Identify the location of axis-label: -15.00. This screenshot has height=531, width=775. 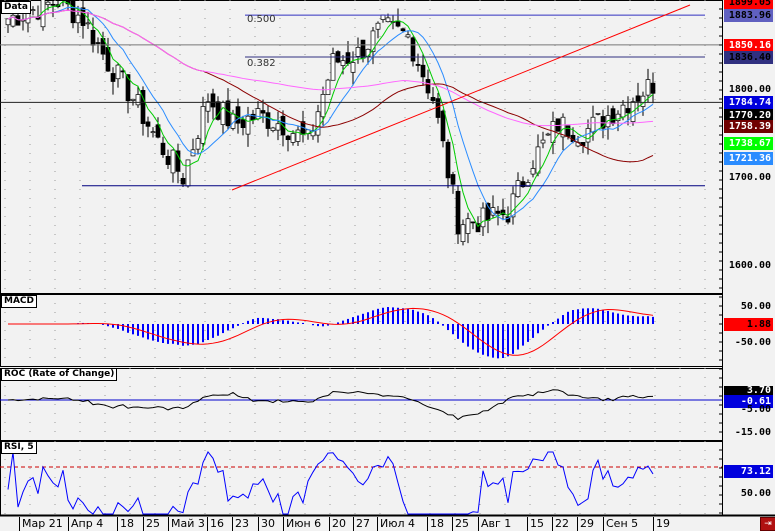
(752, 432).